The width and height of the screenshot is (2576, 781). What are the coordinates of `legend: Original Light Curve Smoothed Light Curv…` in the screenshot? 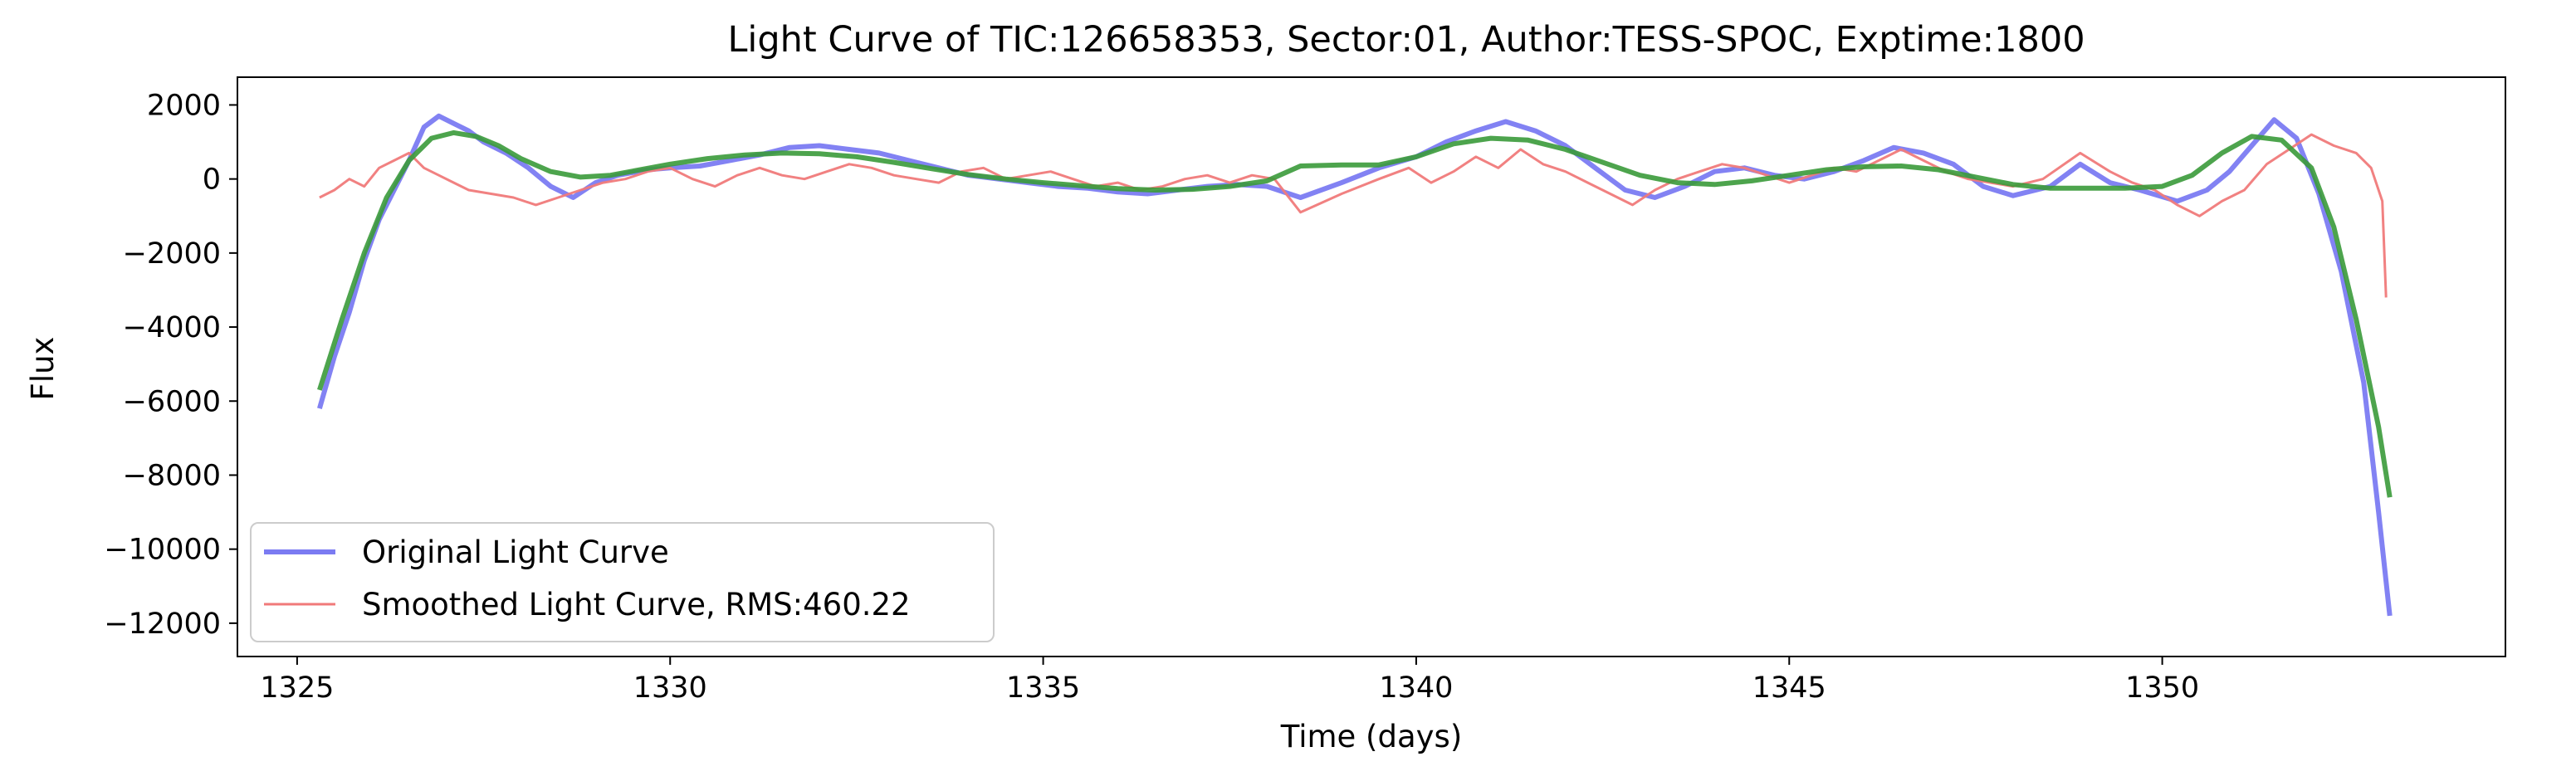 It's located at (622, 582).